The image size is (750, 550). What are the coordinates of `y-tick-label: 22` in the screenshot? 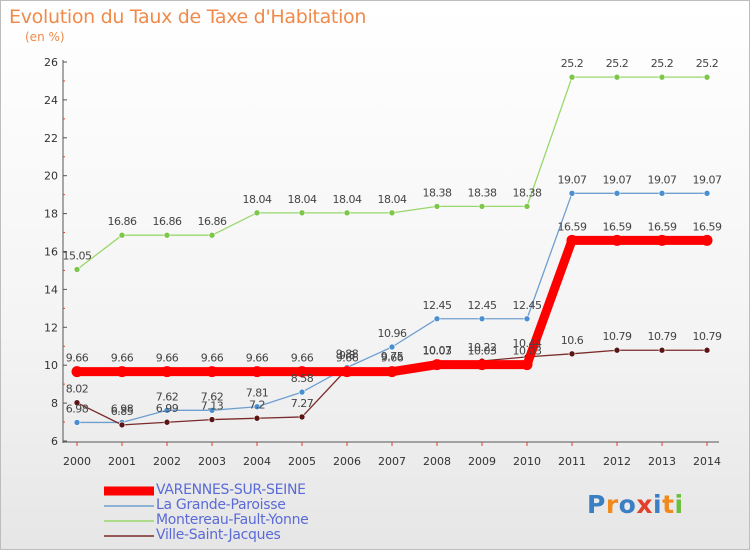 It's located at (51, 138).